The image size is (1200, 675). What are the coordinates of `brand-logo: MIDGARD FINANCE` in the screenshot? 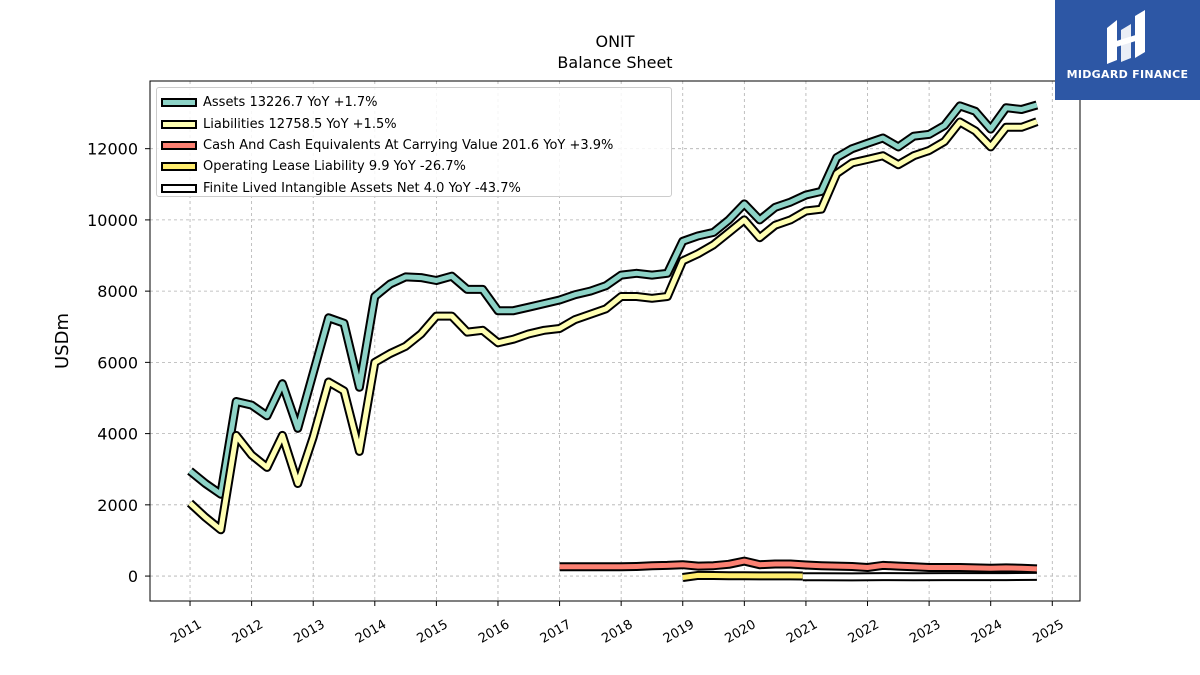 It's located at (1127, 50).